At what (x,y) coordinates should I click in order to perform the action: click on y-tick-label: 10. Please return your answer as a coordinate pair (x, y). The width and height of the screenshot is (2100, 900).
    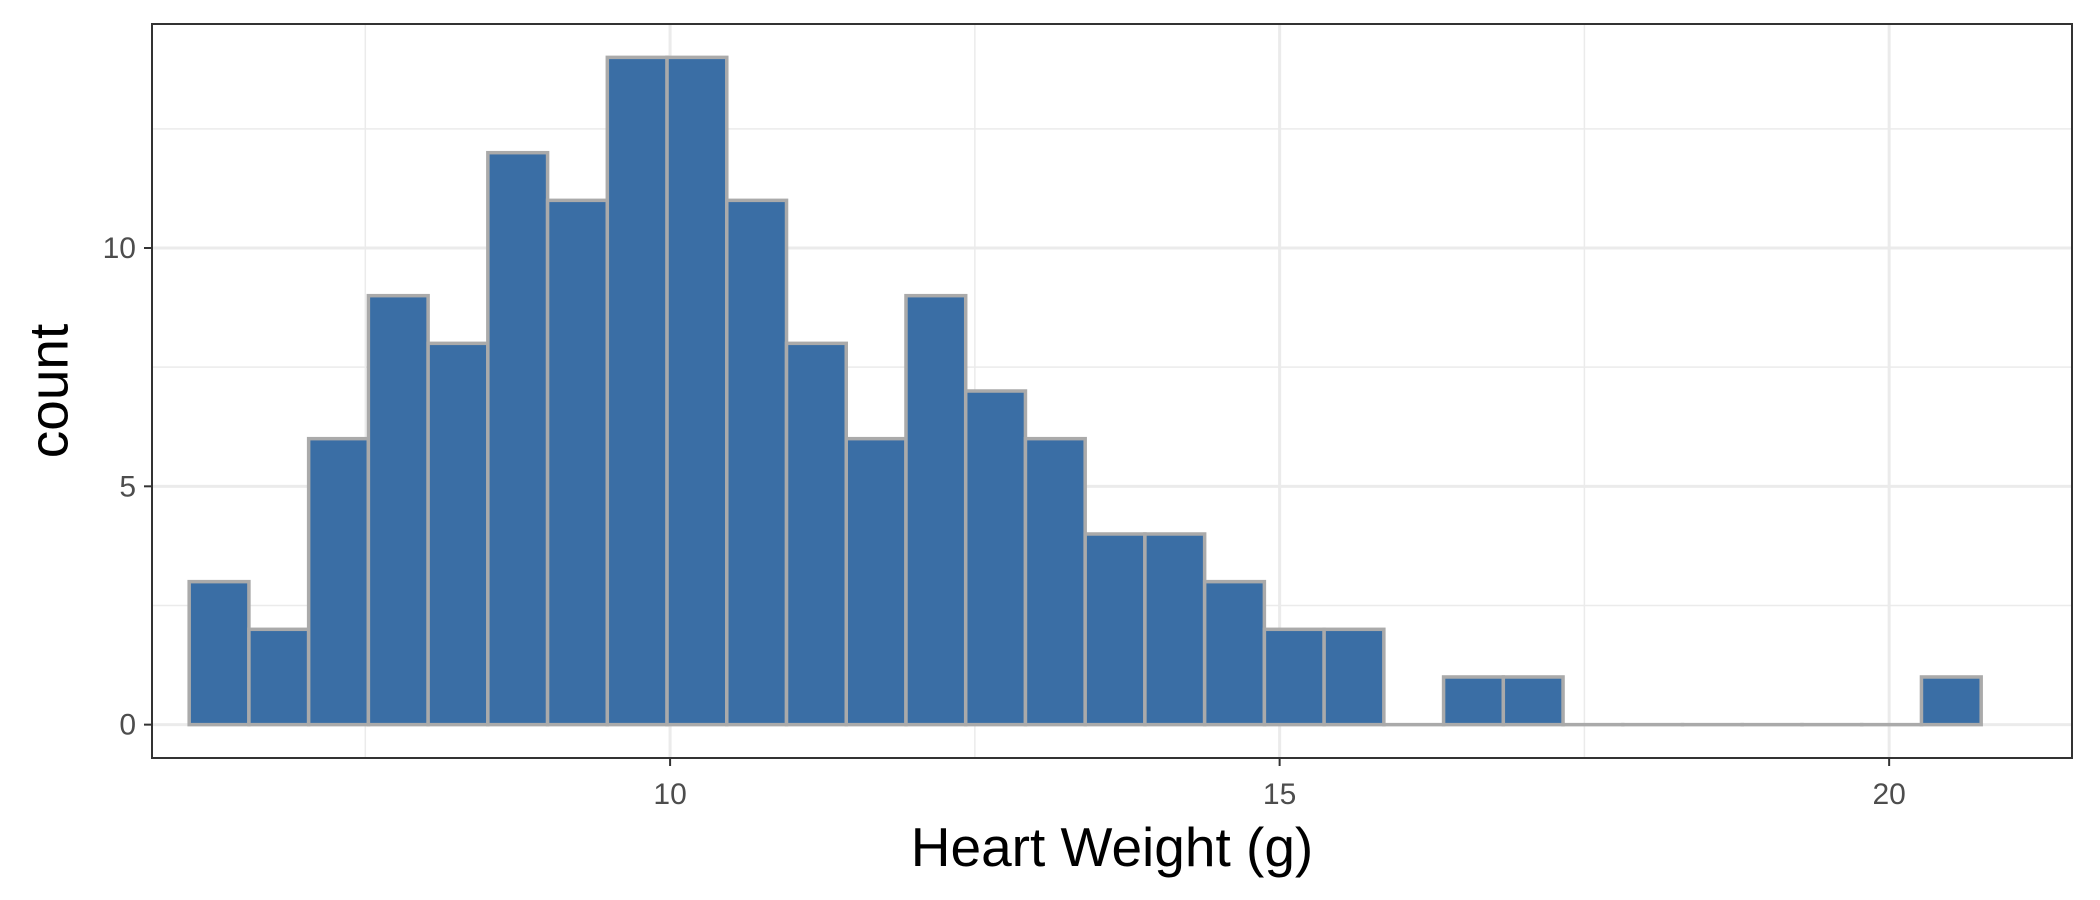
    Looking at the image, I should click on (119, 248).